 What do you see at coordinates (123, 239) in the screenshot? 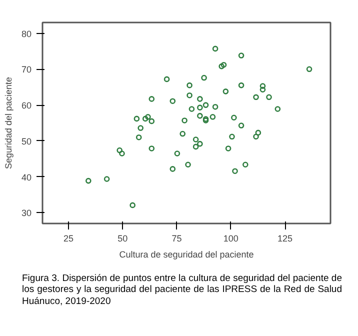
I see `x-tick-label: 50` at bounding box center [123, 239].